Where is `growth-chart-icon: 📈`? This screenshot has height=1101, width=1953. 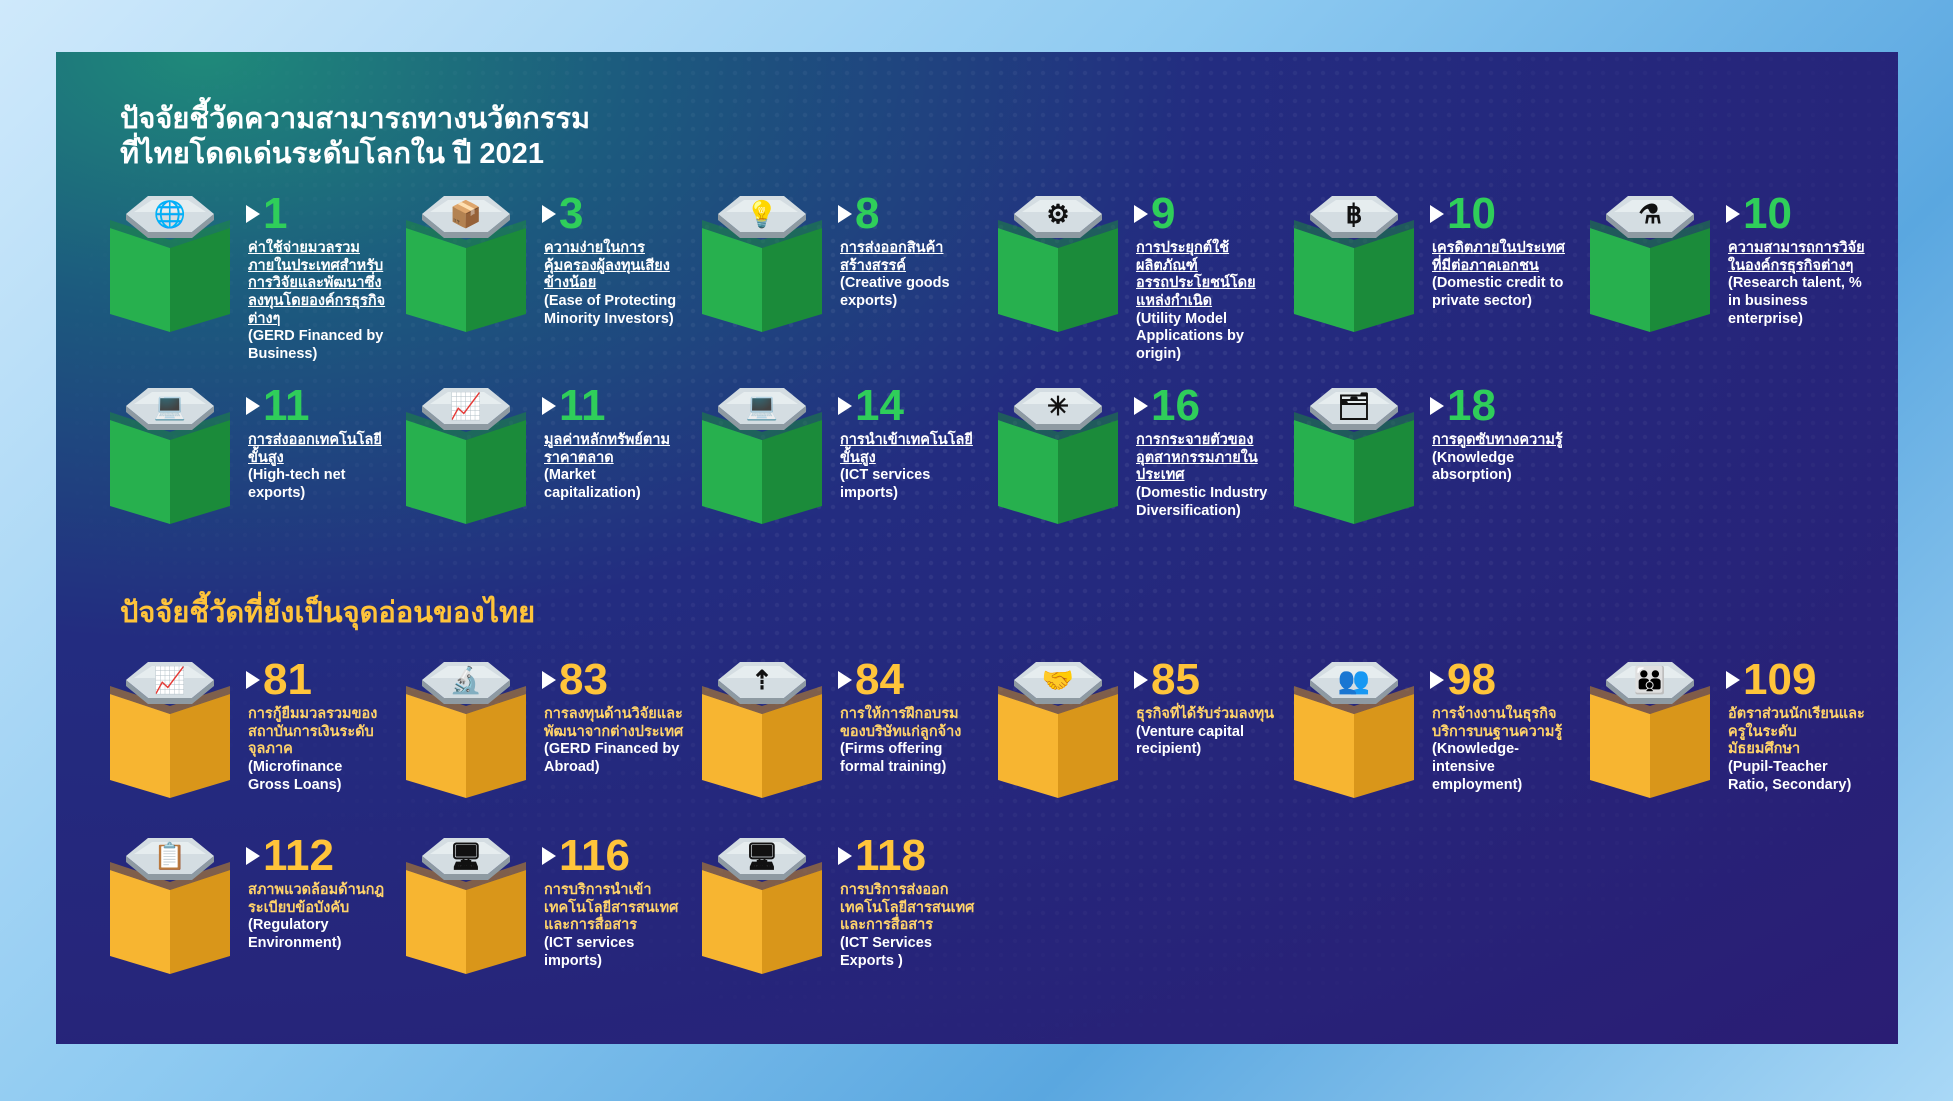 growth-chart-icon: 📈 is located at coordinates (170, 679).